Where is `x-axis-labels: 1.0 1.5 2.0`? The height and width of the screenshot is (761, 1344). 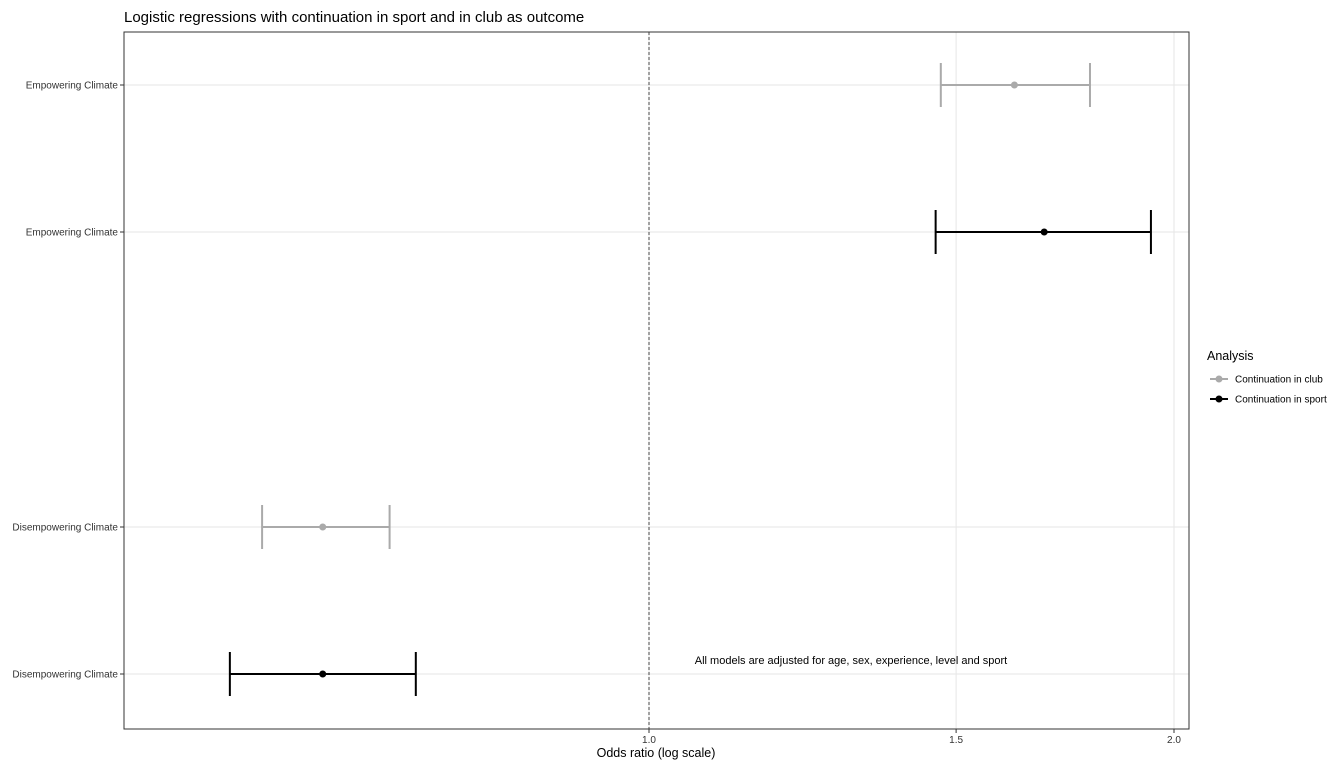
x-axis-labels: 1.0 1.5 2.0 is located at coordinates (911, 737).